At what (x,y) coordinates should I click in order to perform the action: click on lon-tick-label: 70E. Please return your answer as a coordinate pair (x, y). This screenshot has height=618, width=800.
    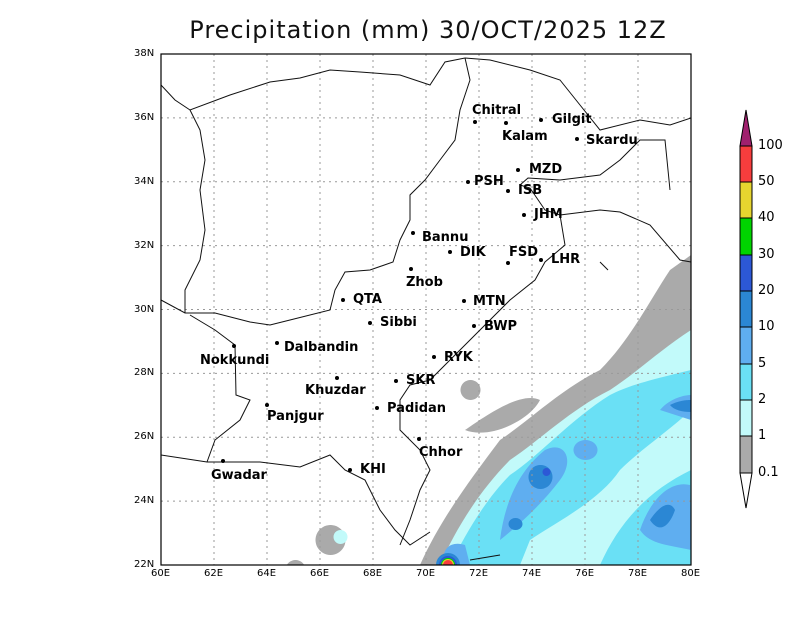
    Looking at the image, I should click on (426, 573).